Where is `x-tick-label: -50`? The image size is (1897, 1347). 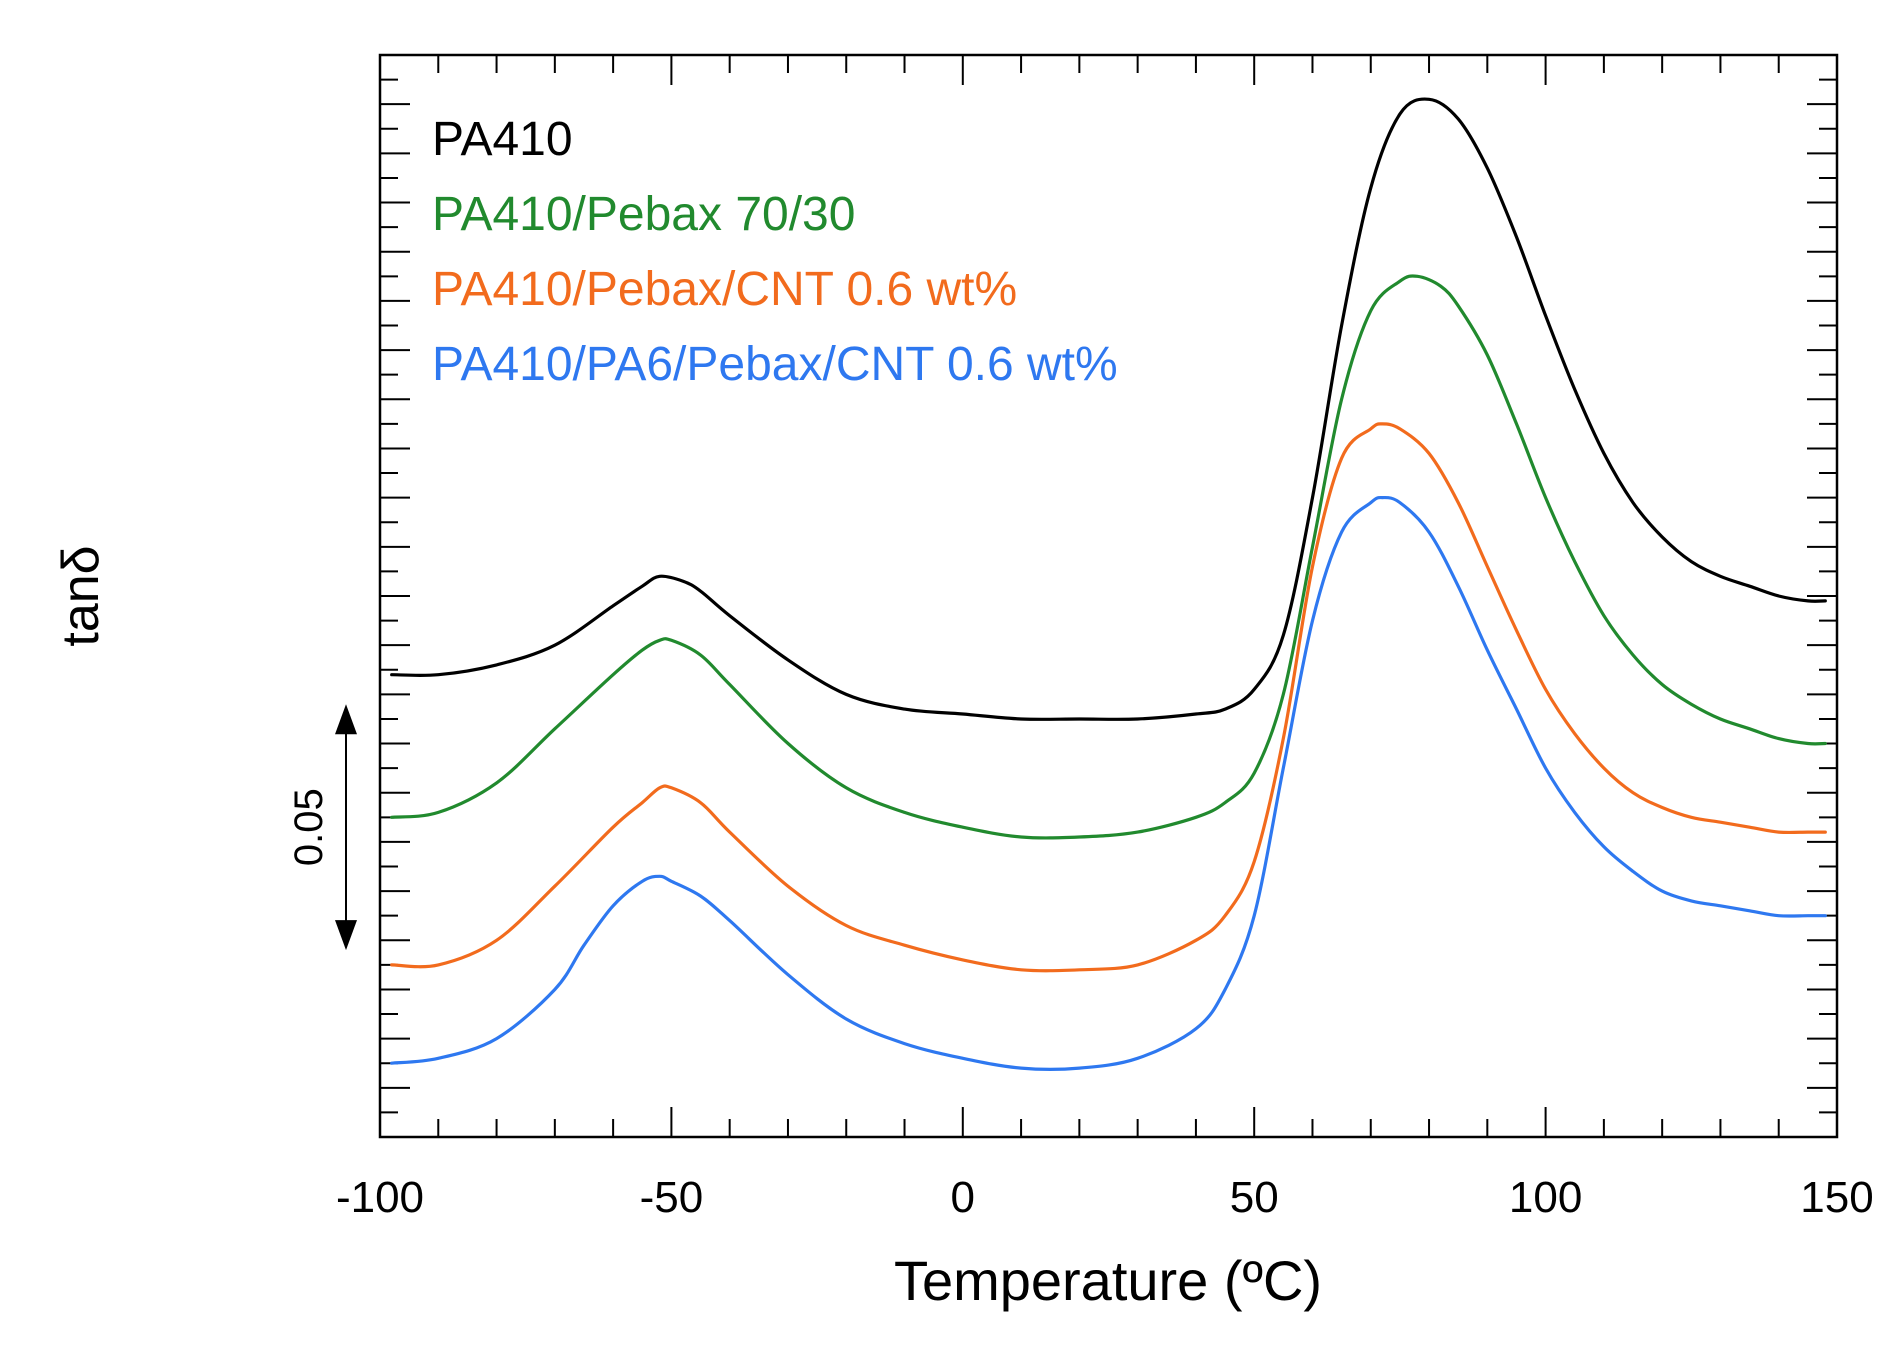 x-tick-label: -50 is located at coordinates (672, 1197).